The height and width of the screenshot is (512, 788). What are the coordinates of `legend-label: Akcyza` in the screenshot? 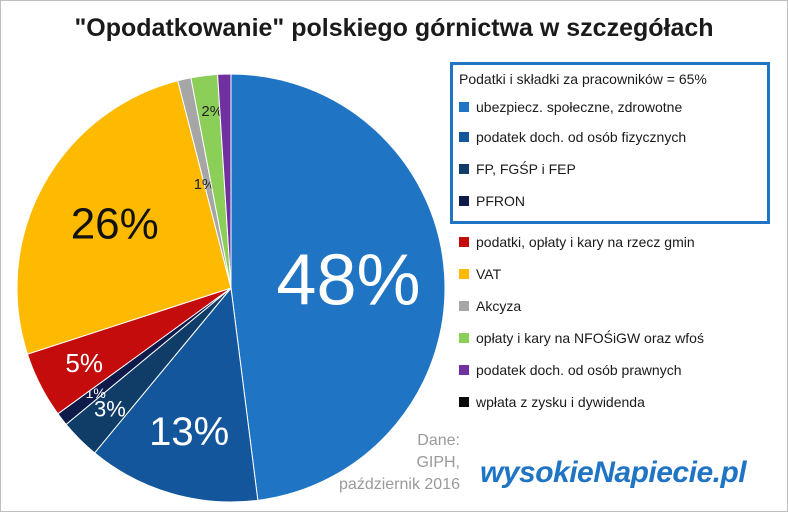 It's located at (499, 306).